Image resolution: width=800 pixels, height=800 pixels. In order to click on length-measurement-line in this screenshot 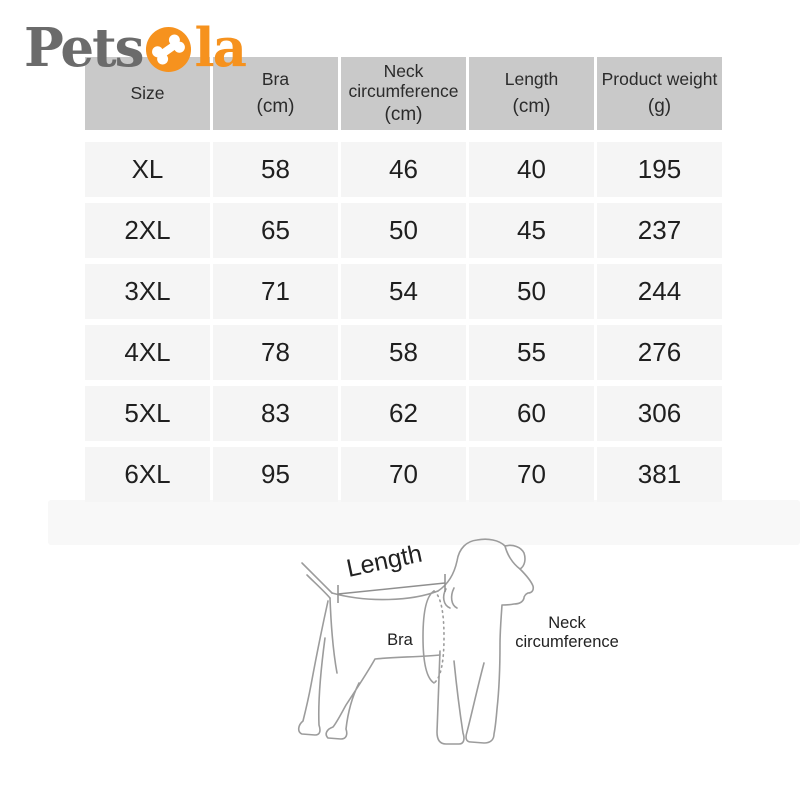, I will do `click(391, 588)`.